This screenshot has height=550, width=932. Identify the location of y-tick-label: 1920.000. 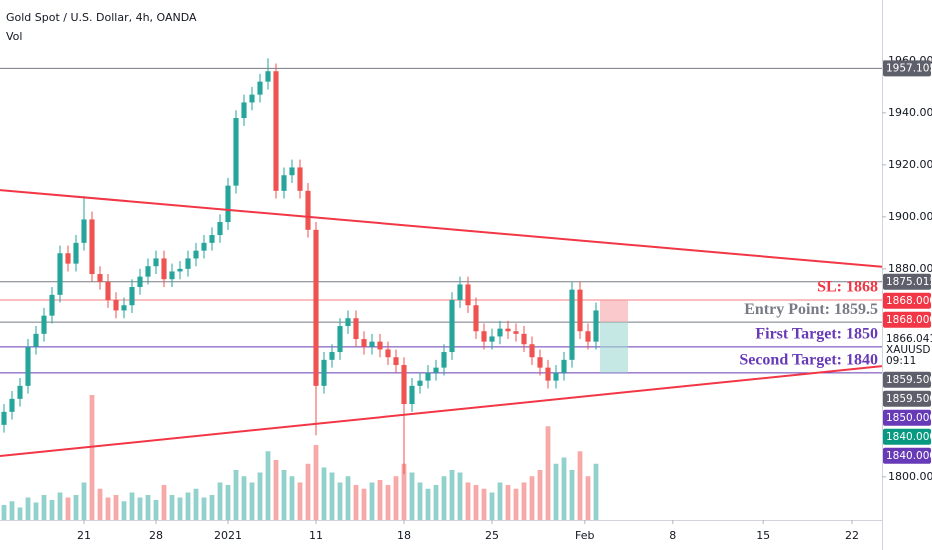
(910, 164).